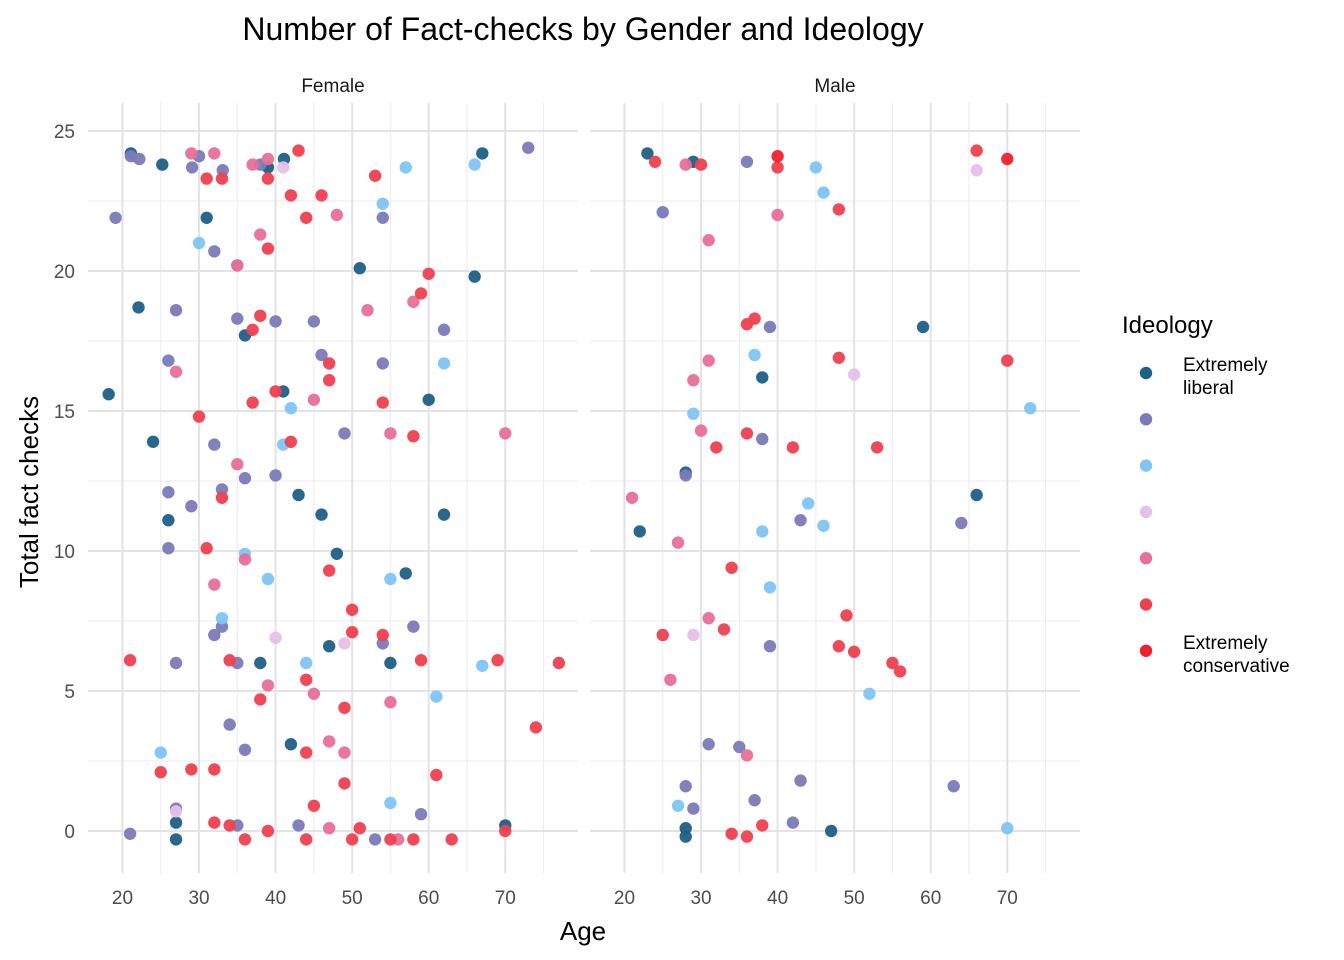 The image size is (1344, 960). I want to click on legend-label-line: Extremely, so click(1225, 643).